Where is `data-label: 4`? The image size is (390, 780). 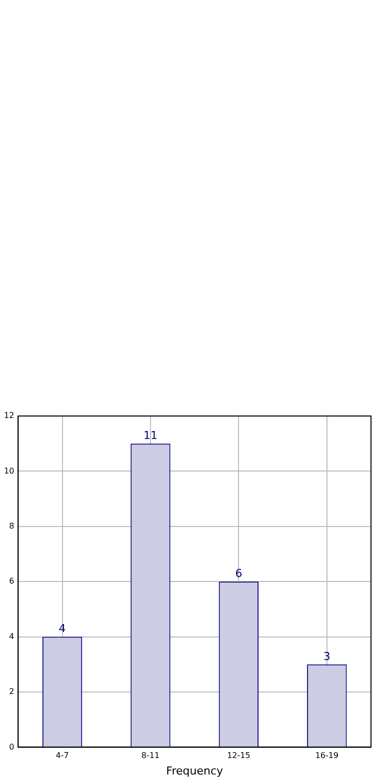 data-label: 4 is located at coordinates (62, 629).